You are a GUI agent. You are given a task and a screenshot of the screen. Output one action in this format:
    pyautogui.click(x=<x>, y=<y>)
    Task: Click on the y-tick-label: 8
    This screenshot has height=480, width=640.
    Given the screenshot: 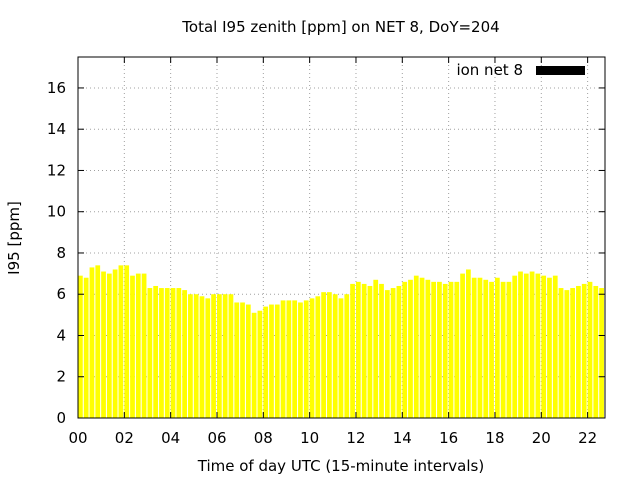 What is the action you would take?
    pyautogui.click(x=61, y=253)
    